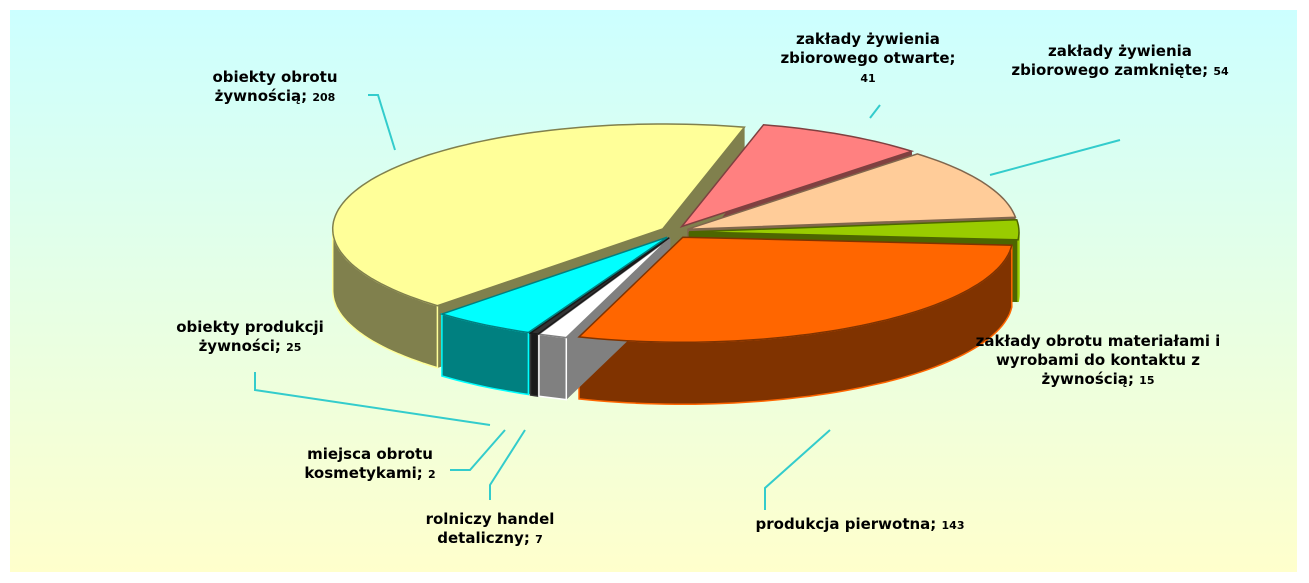  I want to click on label-name: rolniczy handel detaliczny, so click(490, 528).